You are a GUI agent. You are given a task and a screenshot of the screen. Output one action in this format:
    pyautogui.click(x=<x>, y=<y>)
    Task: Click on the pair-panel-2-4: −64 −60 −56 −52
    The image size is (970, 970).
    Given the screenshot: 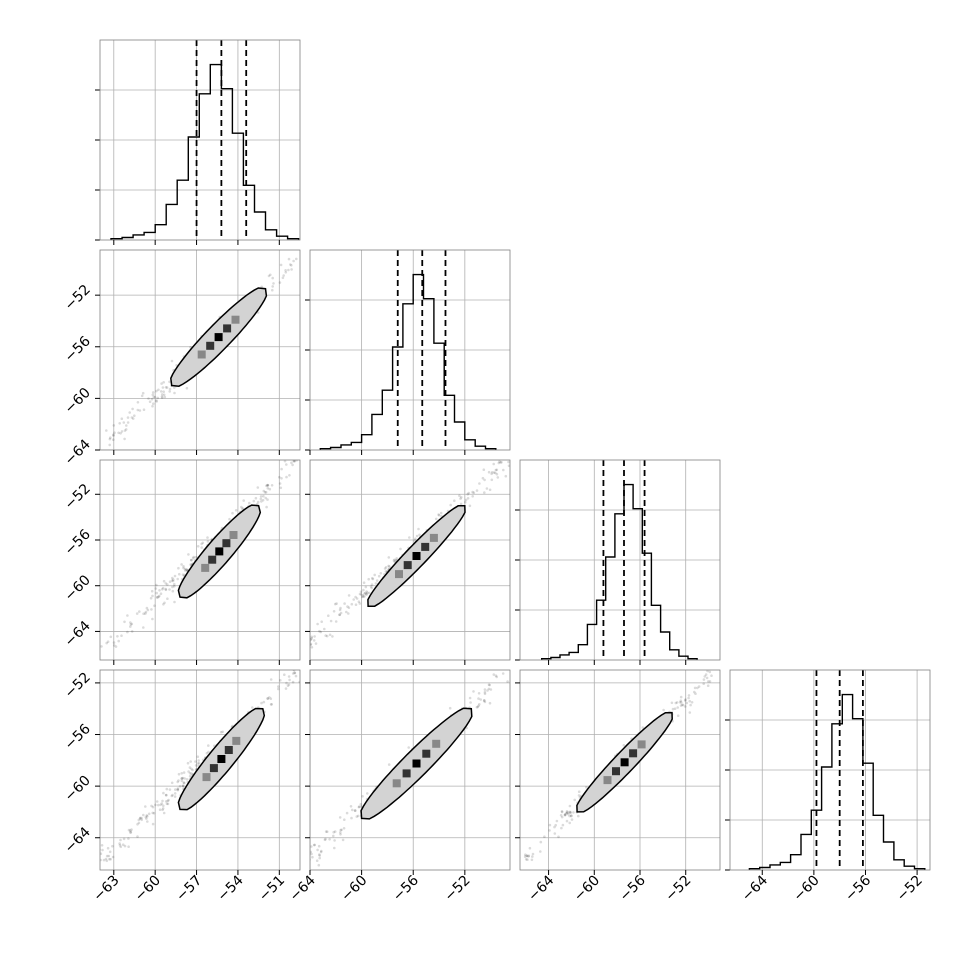 What is the action you would take?
    pyautogui.click(x=399, y=787)
    